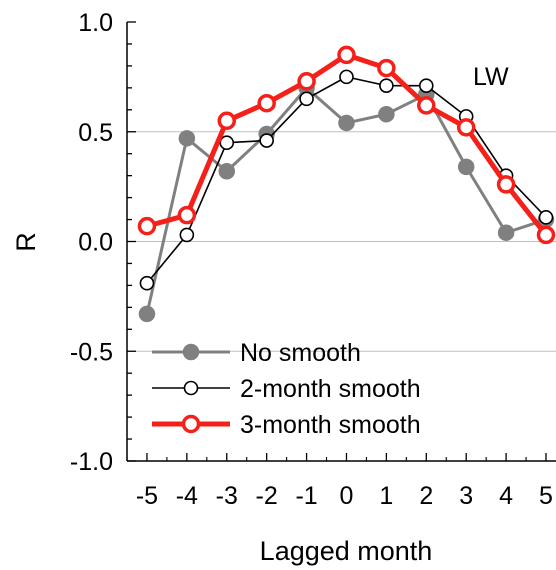  I want to click on x-tick-label: -3, so click(227, 496).